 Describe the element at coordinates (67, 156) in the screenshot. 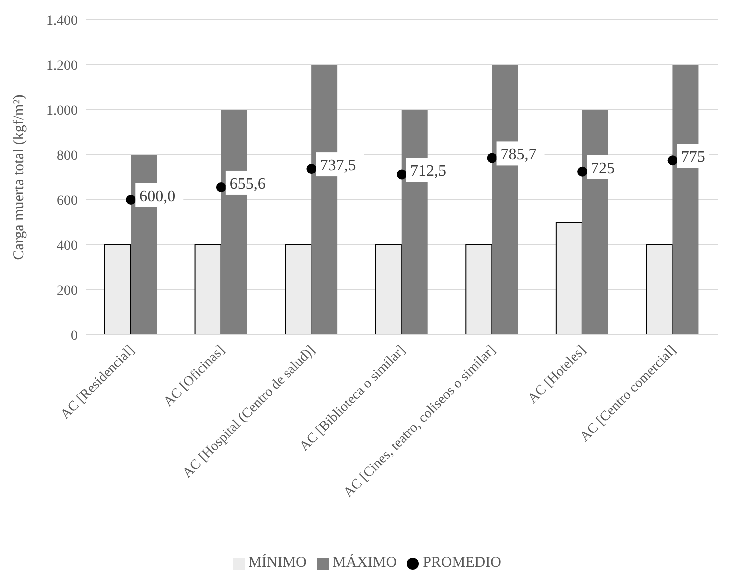

I see `y-tick-label: 800` at that location.